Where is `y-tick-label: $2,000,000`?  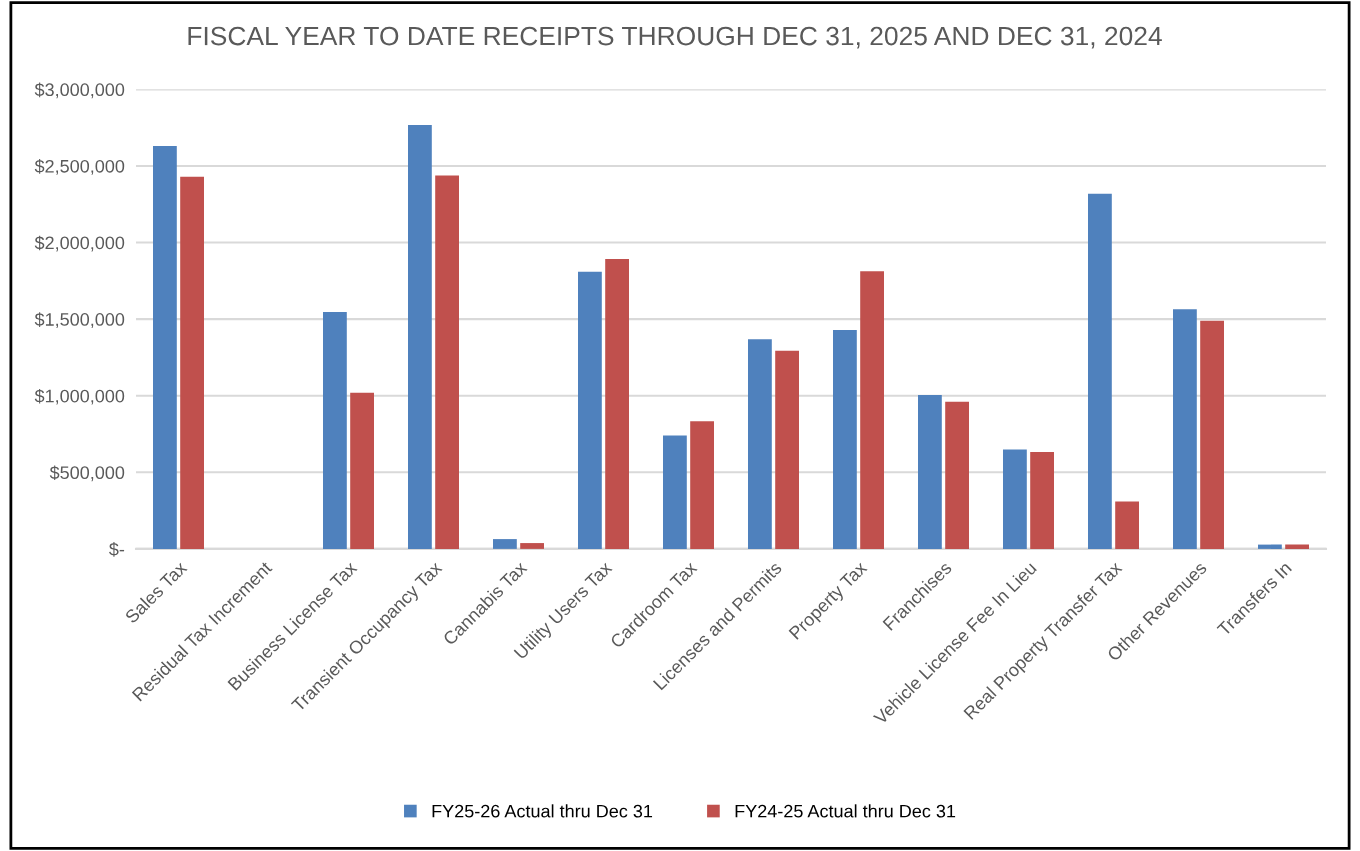 y-tick-label: $2,000,000 is located at coordinates (79, 243).